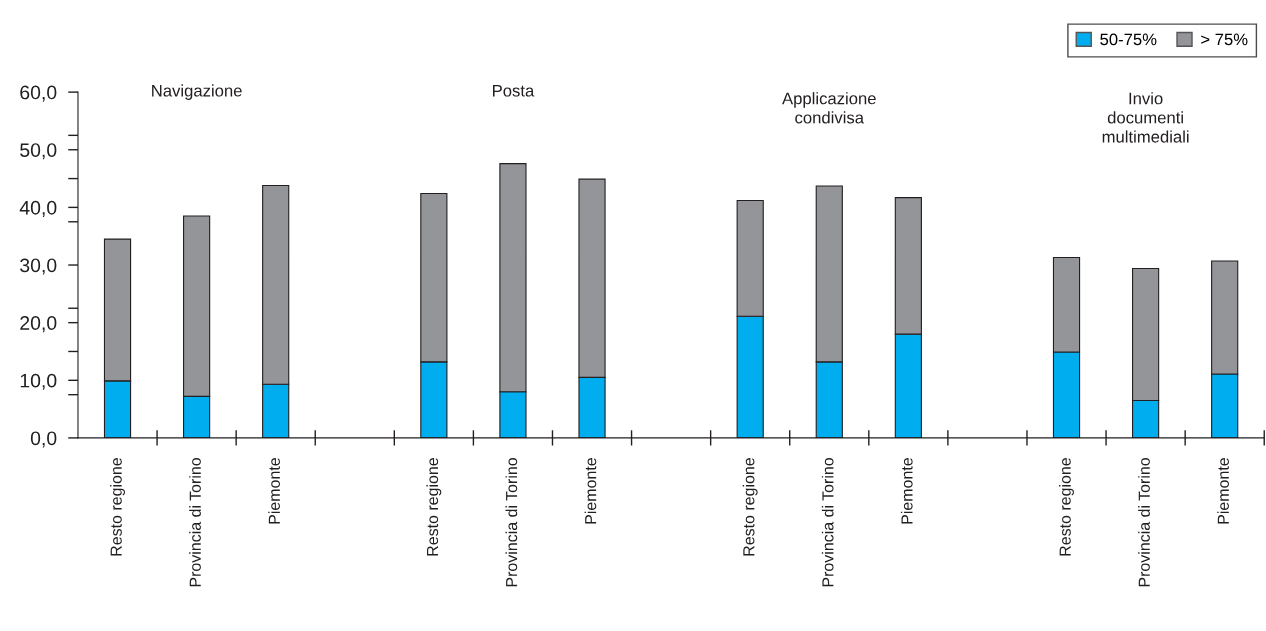 The height and width of the screenshot is (631, 1266). Describe the element at coordinates (38, 324) in the screenshot. I see `y-tick-label: 20,0` at that location.